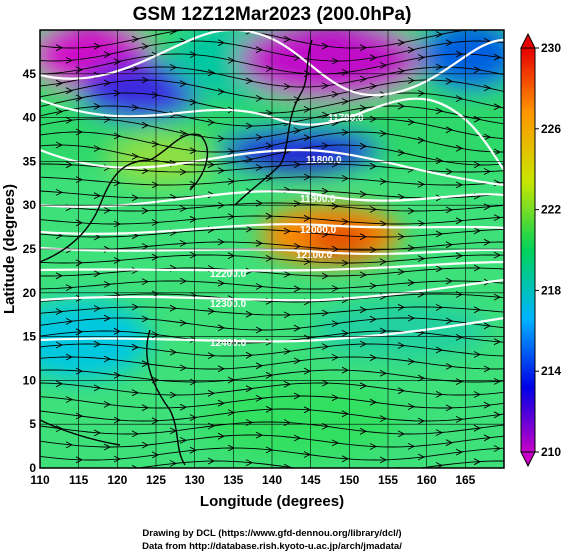  I want to click on x-tick-label: 120, so click(117, 480).